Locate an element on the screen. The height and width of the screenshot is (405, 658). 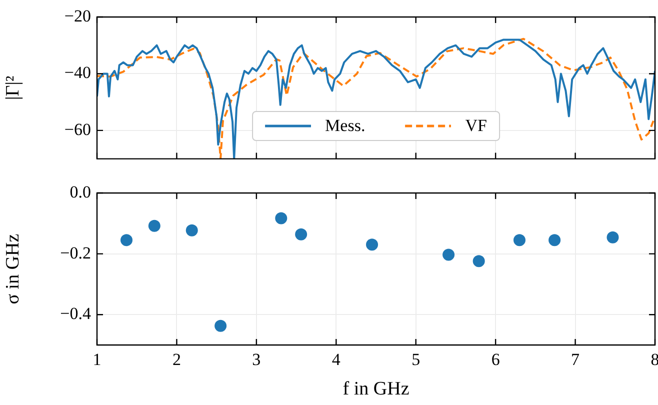
x-tick-label: 1 is located at coordinates (97, 359).